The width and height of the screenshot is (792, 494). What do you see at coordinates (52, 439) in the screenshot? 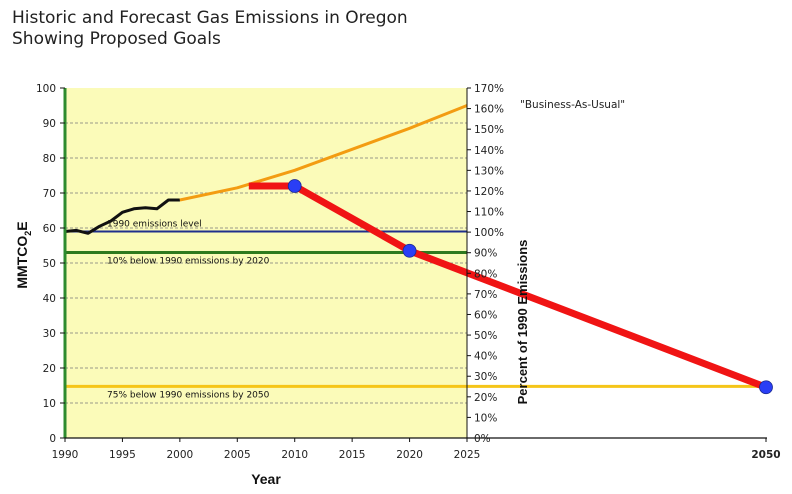
I see `y-tick-label: 0` at bounding box center [52, 439].